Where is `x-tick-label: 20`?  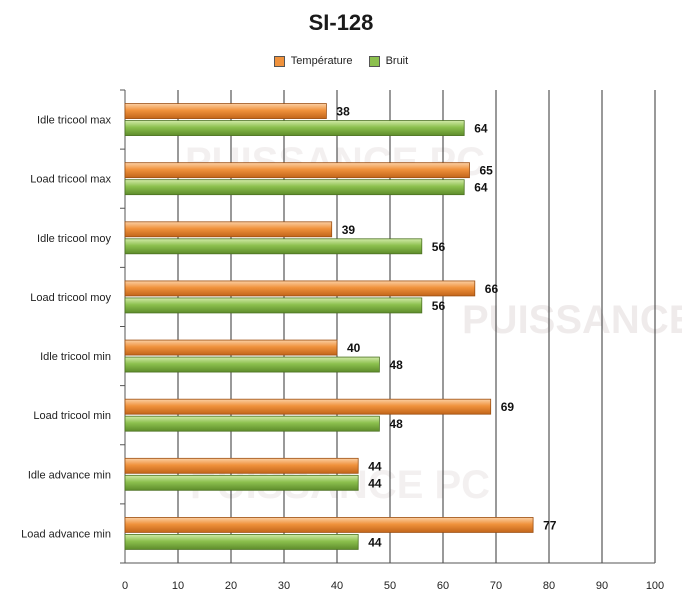 x-tick-label: 20 is located at coordinates (231, 586).